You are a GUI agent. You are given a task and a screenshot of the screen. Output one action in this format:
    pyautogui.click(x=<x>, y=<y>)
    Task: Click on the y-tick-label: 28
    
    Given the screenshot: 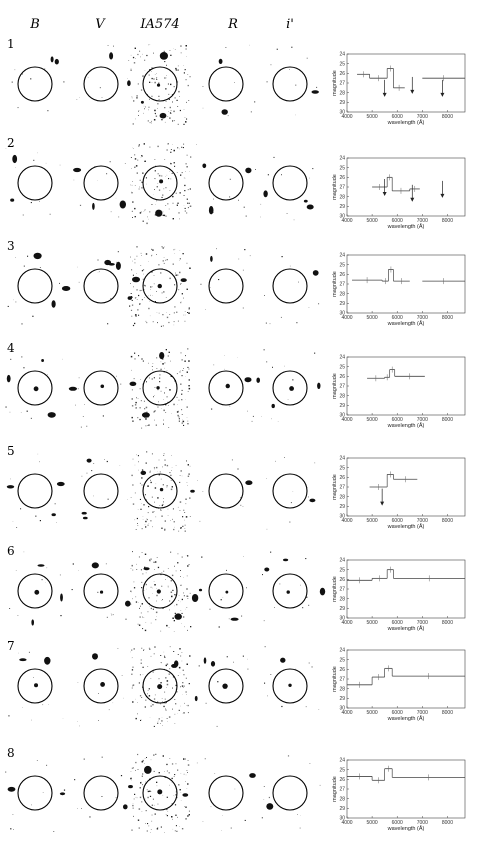 What is the action you would take?
    pyautogui.click(x=342, y=497)
    